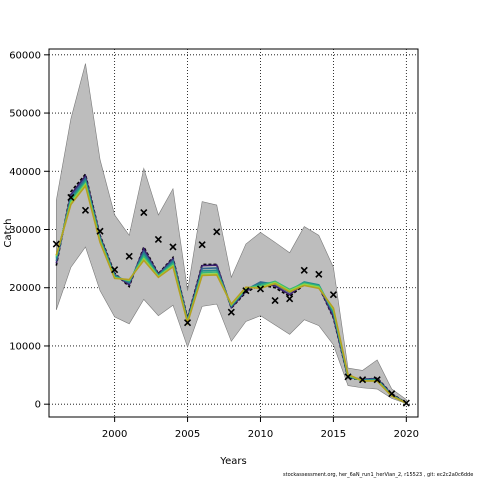 The width and height of the screenshot is (480, 480). What do you see at coordinates (25, 114) in the screenshot?
I see `y-tick-label: 50000` at bounding box center [25, 114].